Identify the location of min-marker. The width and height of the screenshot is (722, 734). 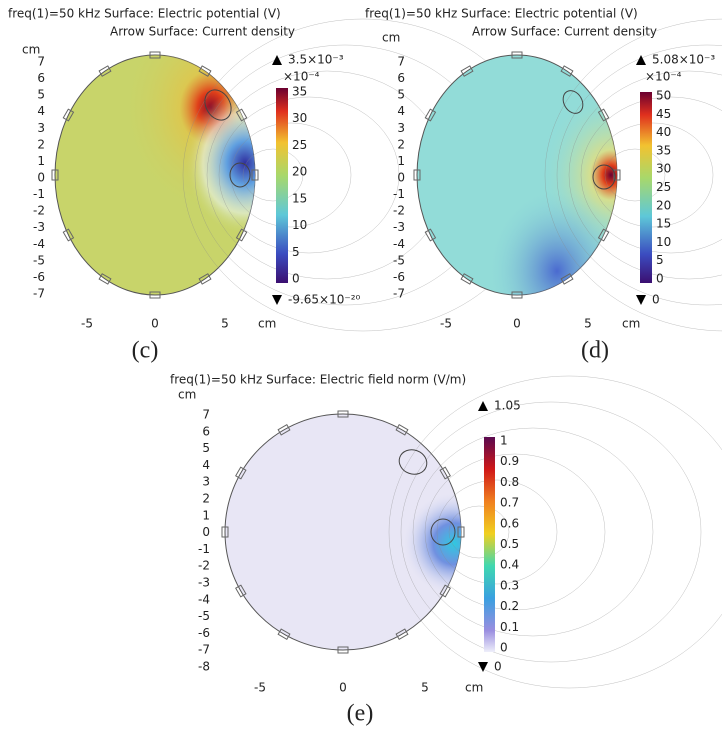
(483, 667).